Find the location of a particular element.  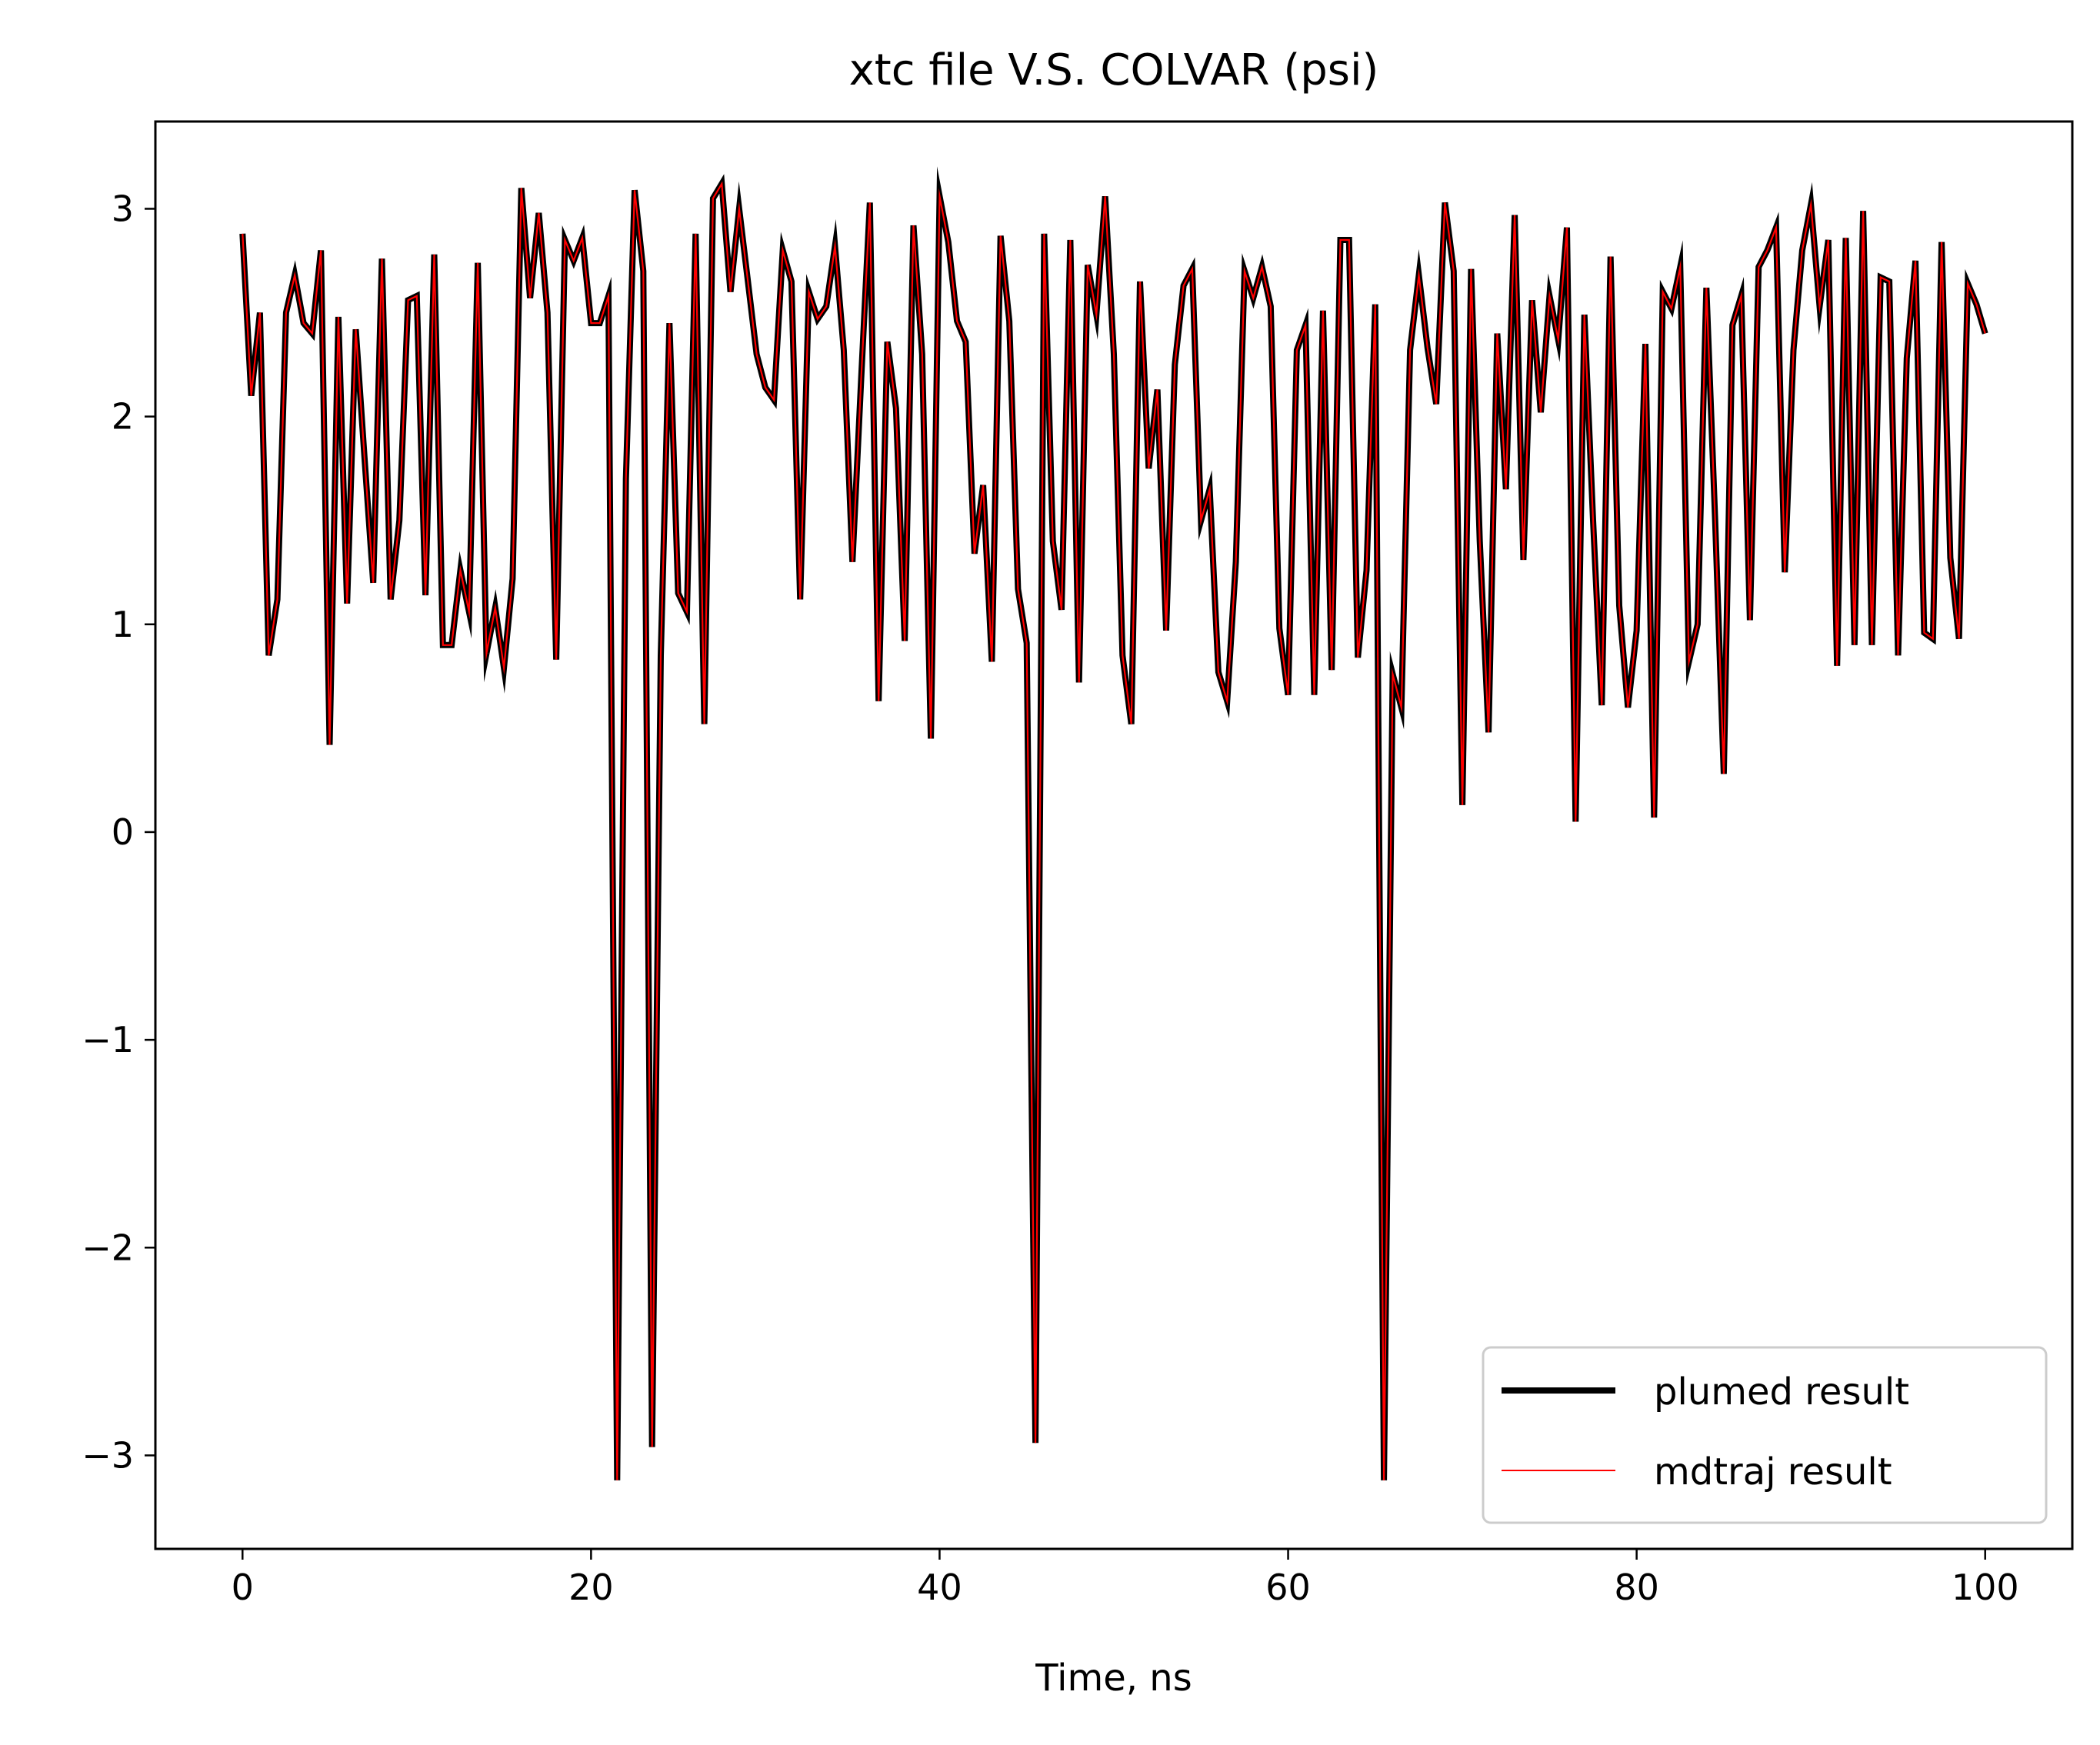

y-tick-label: 3 is located at coordinates (123, 208).